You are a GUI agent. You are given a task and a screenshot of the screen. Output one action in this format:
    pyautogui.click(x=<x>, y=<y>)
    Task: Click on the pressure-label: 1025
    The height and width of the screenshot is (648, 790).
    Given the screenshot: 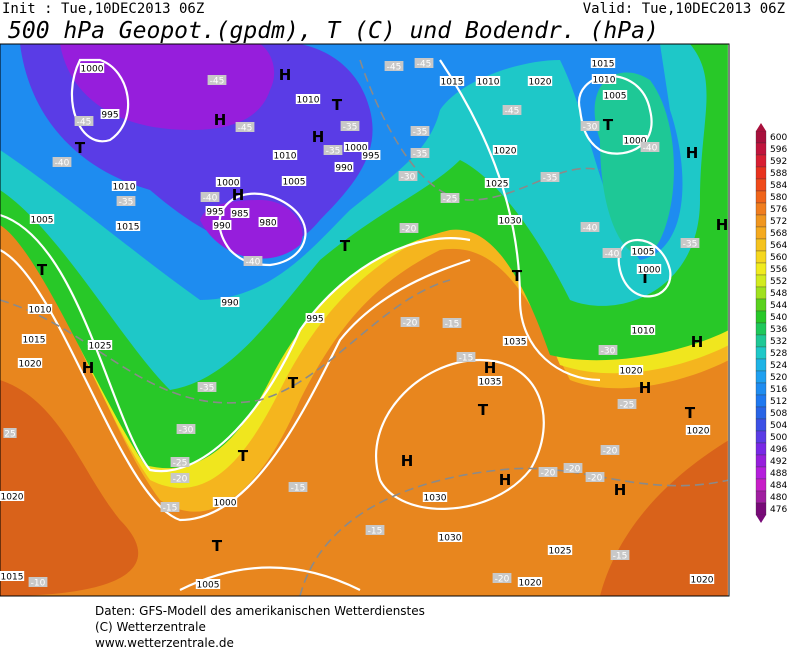 What is the action you would take?
    pyautogui.click(x=560, y=552)
    